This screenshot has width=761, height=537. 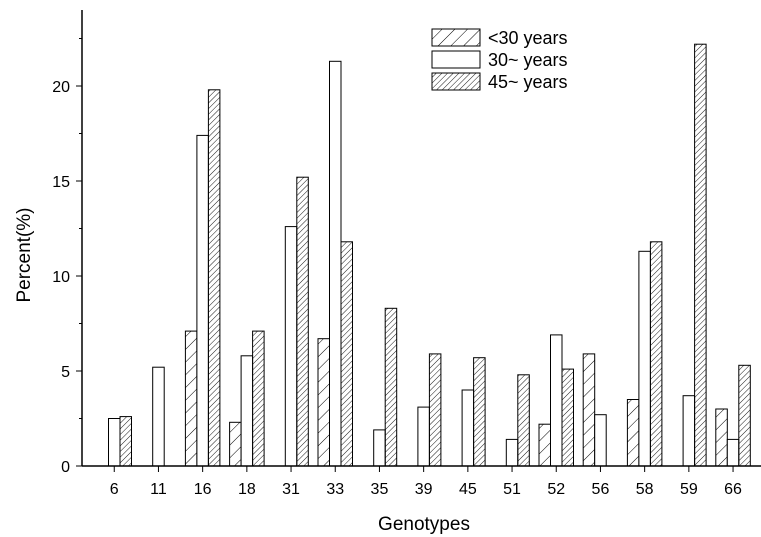 I want to click on x-tick-label: 52, so click(x=556, y=489).